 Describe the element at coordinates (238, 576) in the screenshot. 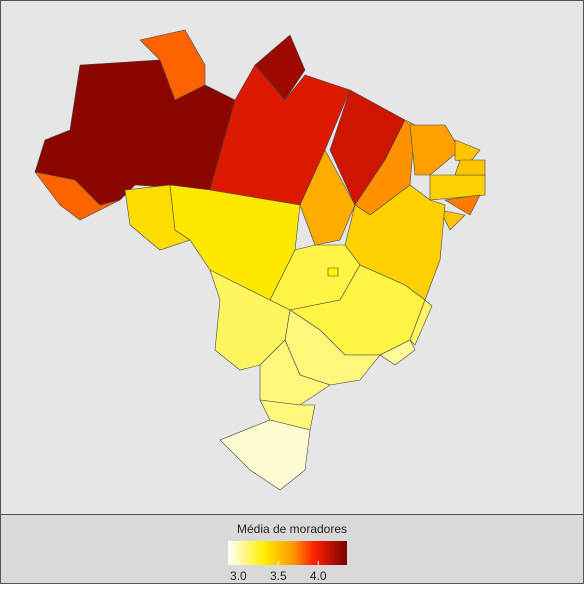

I see `legend-tick-label: 3.0` at that location.